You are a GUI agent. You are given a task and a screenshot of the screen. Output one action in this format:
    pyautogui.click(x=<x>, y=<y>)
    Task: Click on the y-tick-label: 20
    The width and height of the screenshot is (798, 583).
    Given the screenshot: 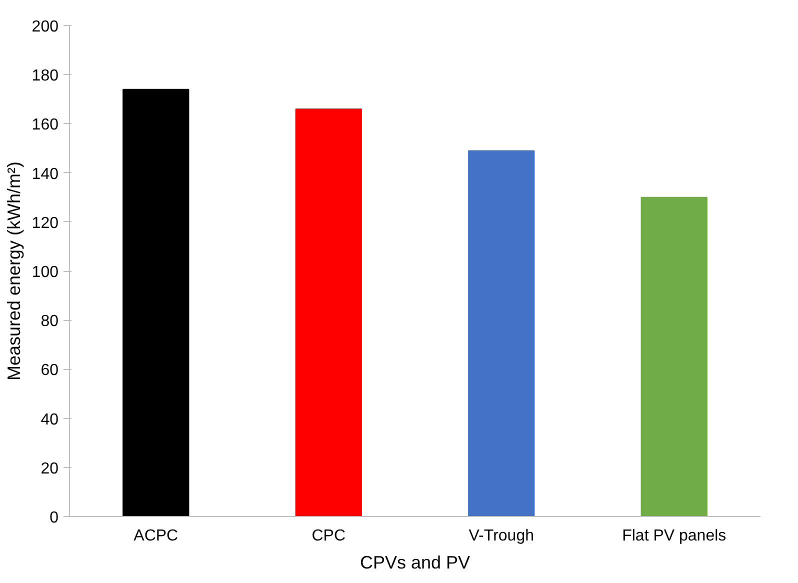 What is the action you would take?
    pyautogui.click(x=49, y=469)
    